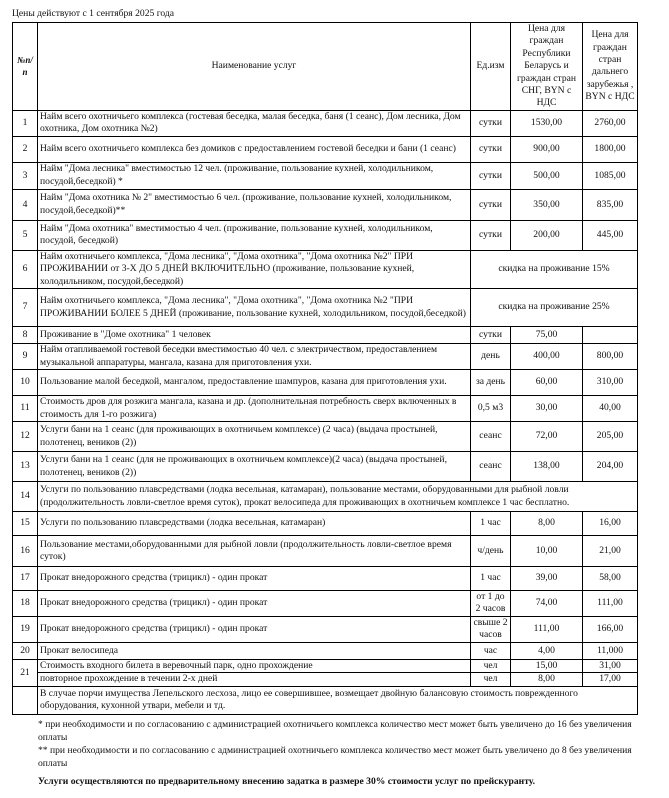 The image size is (669, 798). What do you see at coordinates (546, 357) in the screenshot?
I see `price-local: 400,00` at bounding box center [546, 357].